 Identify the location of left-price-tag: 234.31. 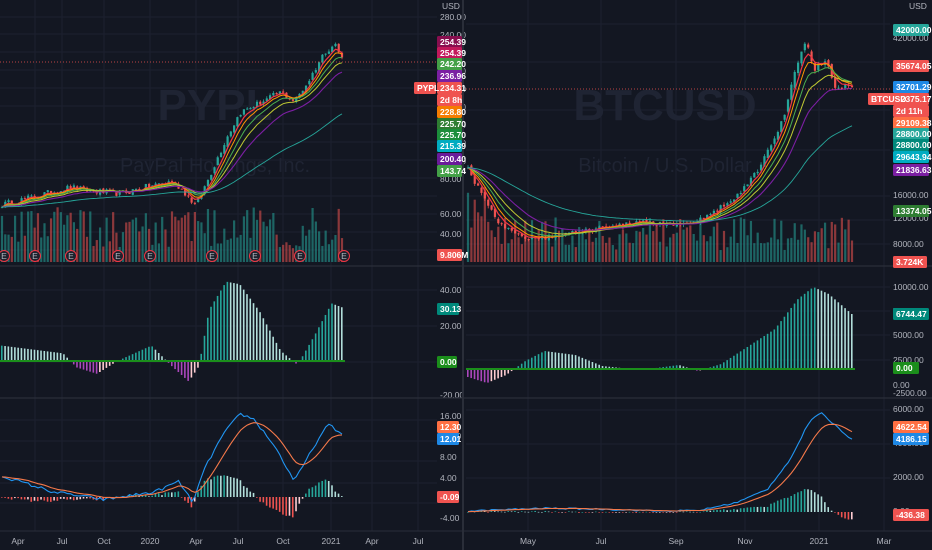
(453, 88).